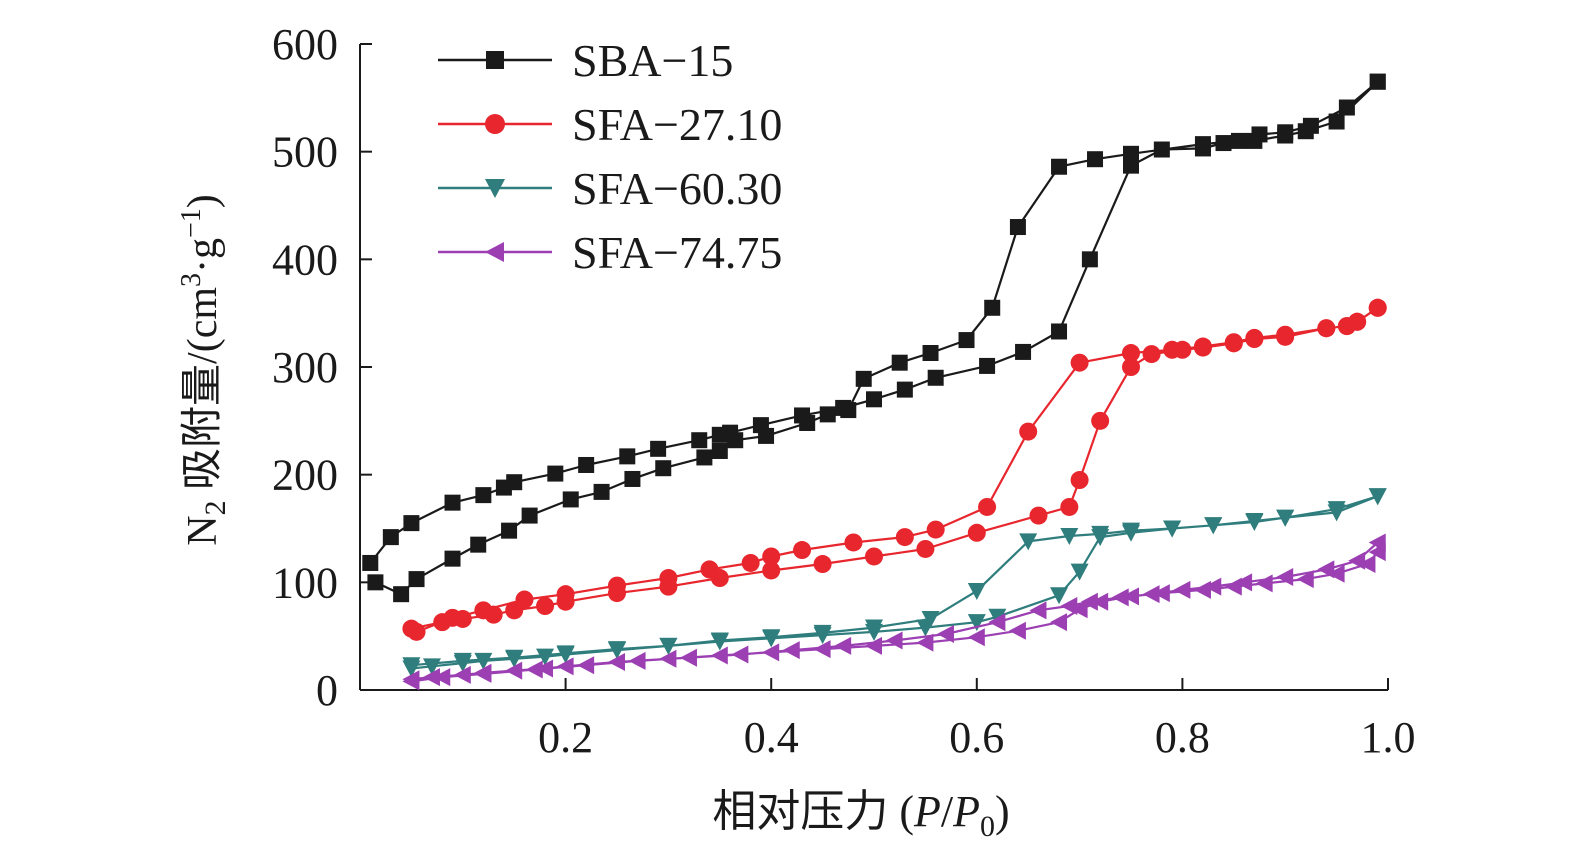 The image size is (1575, 866). I want to click on x-label-p0-sub: 0, so click(987, 826).